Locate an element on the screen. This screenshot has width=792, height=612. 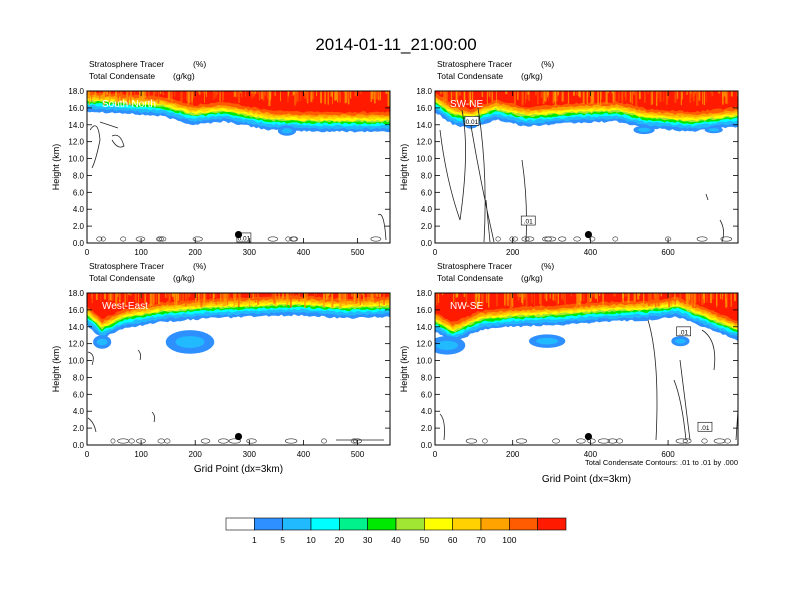
contour-label: 0.01 is located at coordinates (472, 122).